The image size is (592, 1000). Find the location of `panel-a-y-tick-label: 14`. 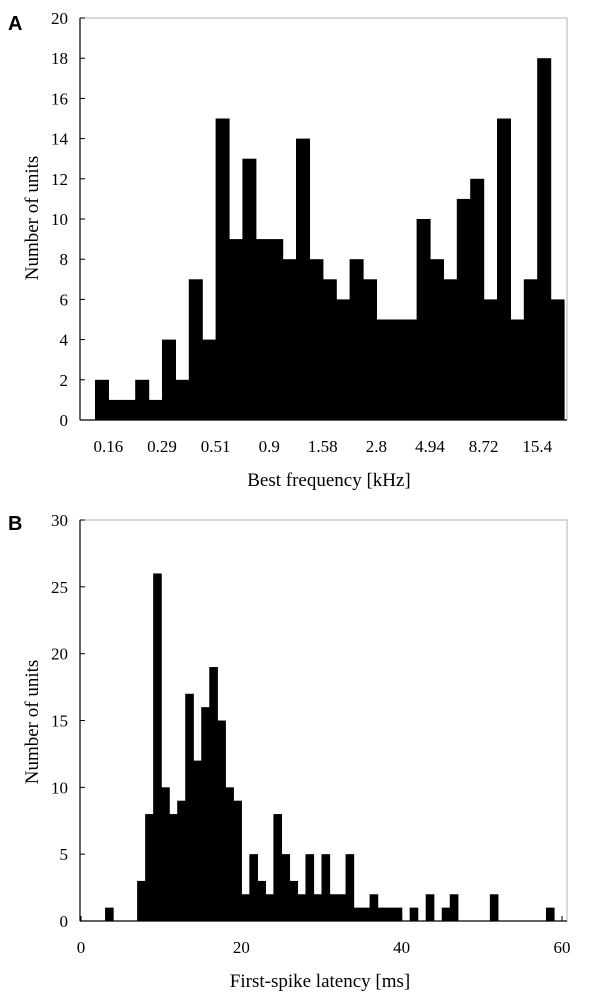

panel-a-y-tick-label: 14 is located at coordinates (60, 139).